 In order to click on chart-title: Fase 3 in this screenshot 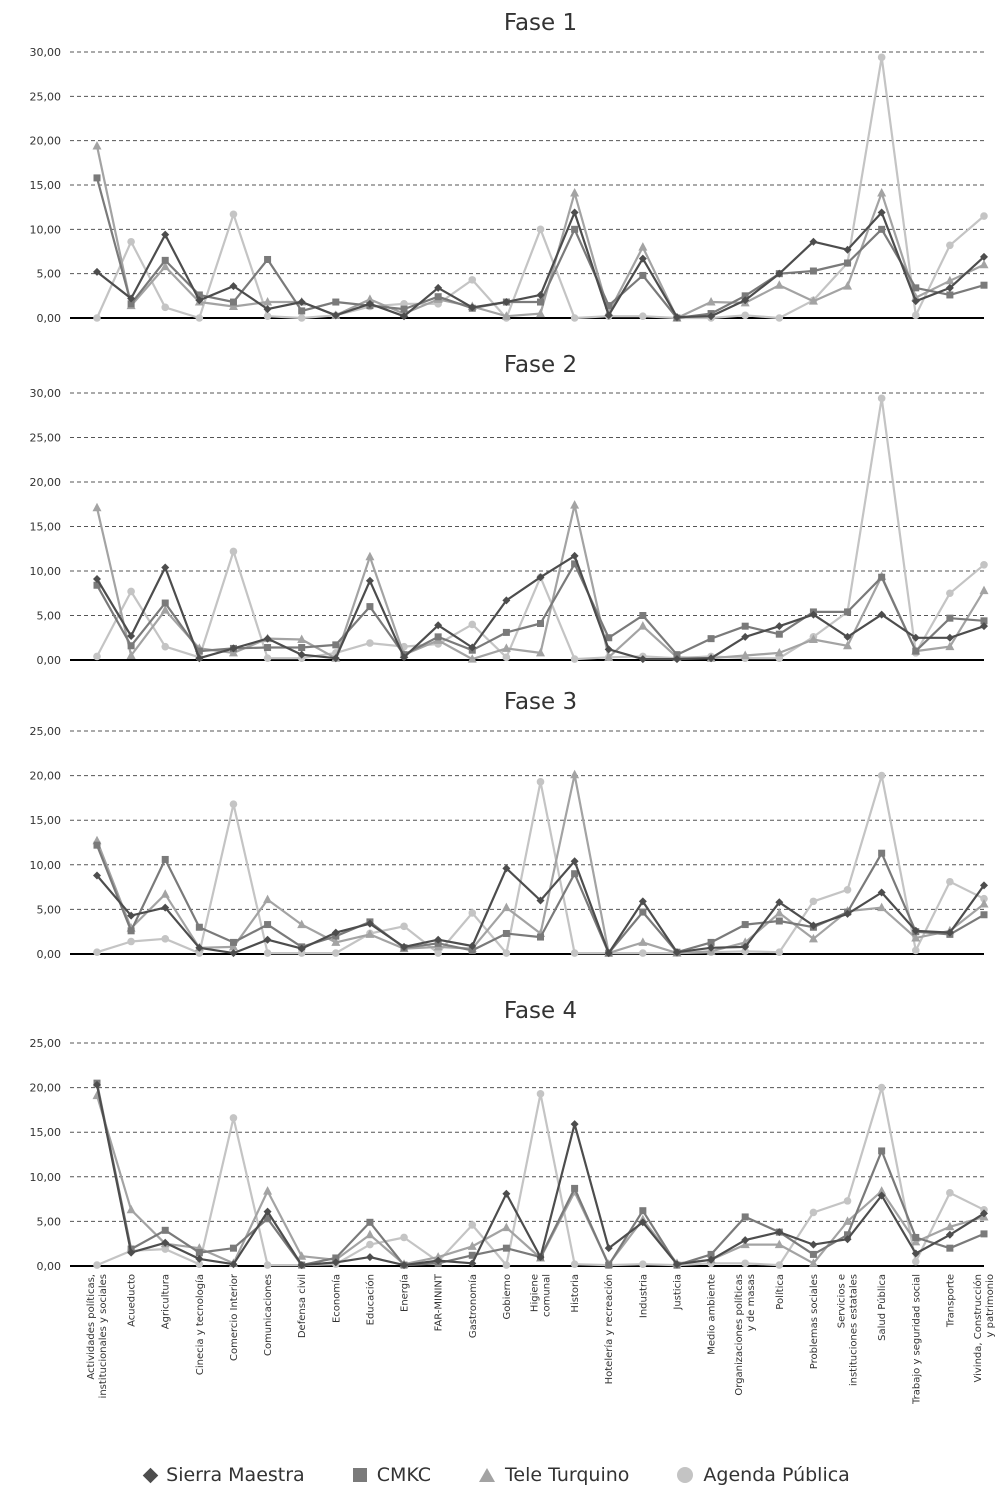, I will do `click(540, 702)`.